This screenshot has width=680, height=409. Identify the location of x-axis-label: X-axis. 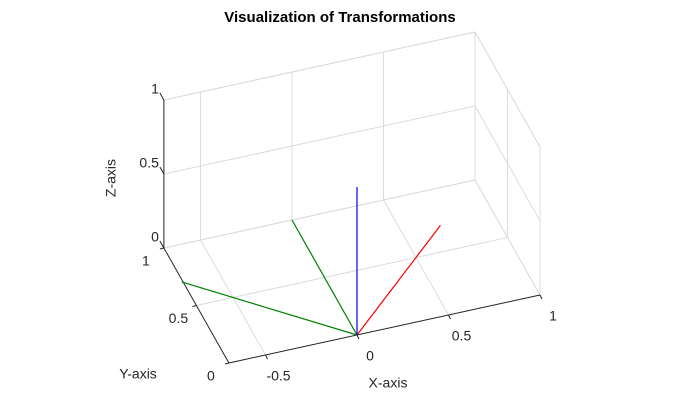
(388, 383).